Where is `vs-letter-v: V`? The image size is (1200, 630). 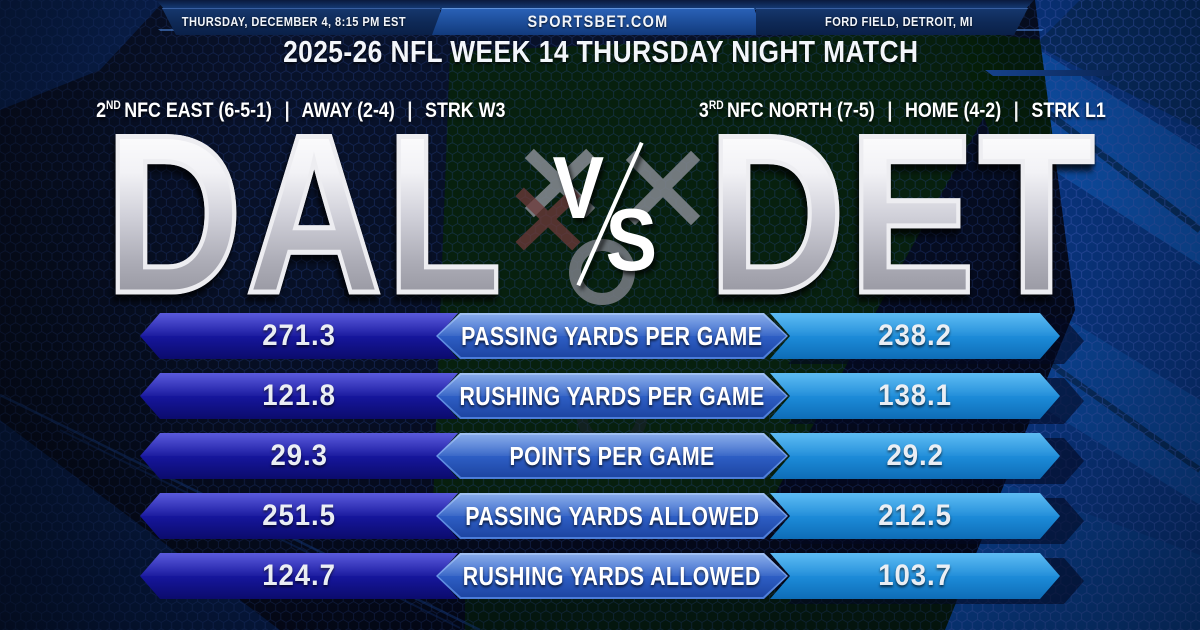 vs-letter-v: V is located at coordinates (578, 187).